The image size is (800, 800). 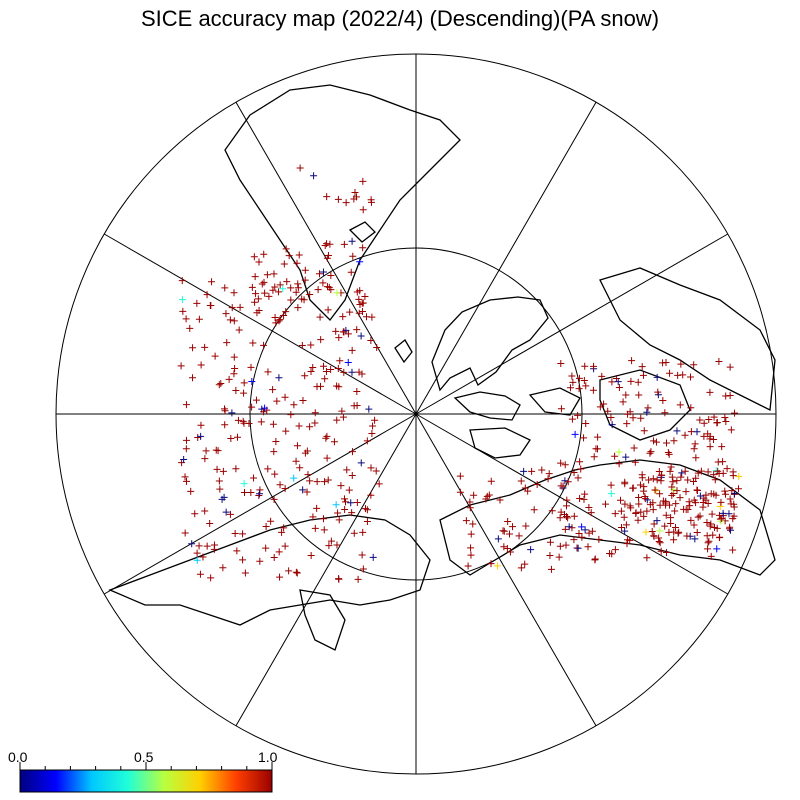 What do you see at coordinates (554, 401) in the screenshot?
I see `coastline` at bounding box center [554, 401].